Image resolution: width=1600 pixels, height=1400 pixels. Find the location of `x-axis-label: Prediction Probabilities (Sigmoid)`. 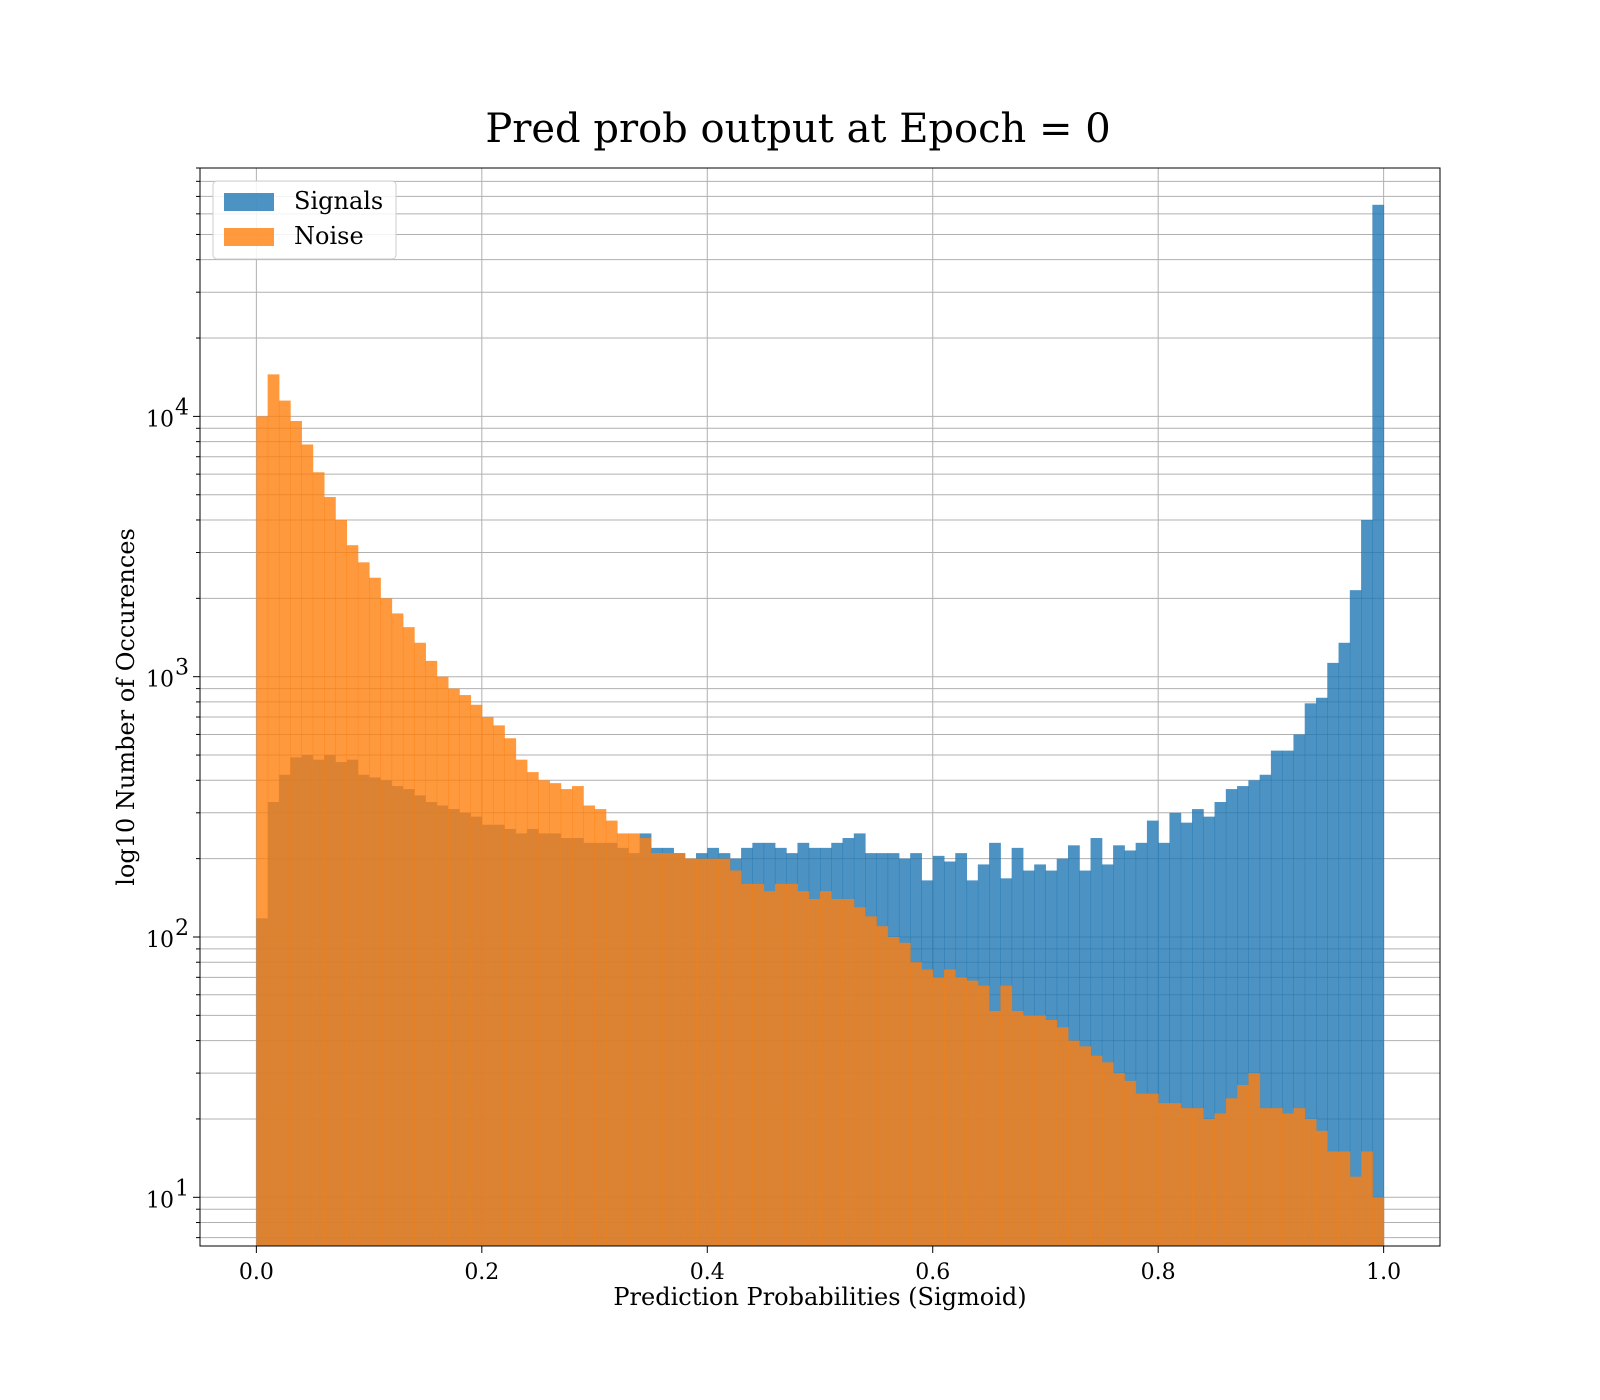

x-axis-label: Prediction Probabilities (Sigmoid) is located at coordinates (819, 1297).